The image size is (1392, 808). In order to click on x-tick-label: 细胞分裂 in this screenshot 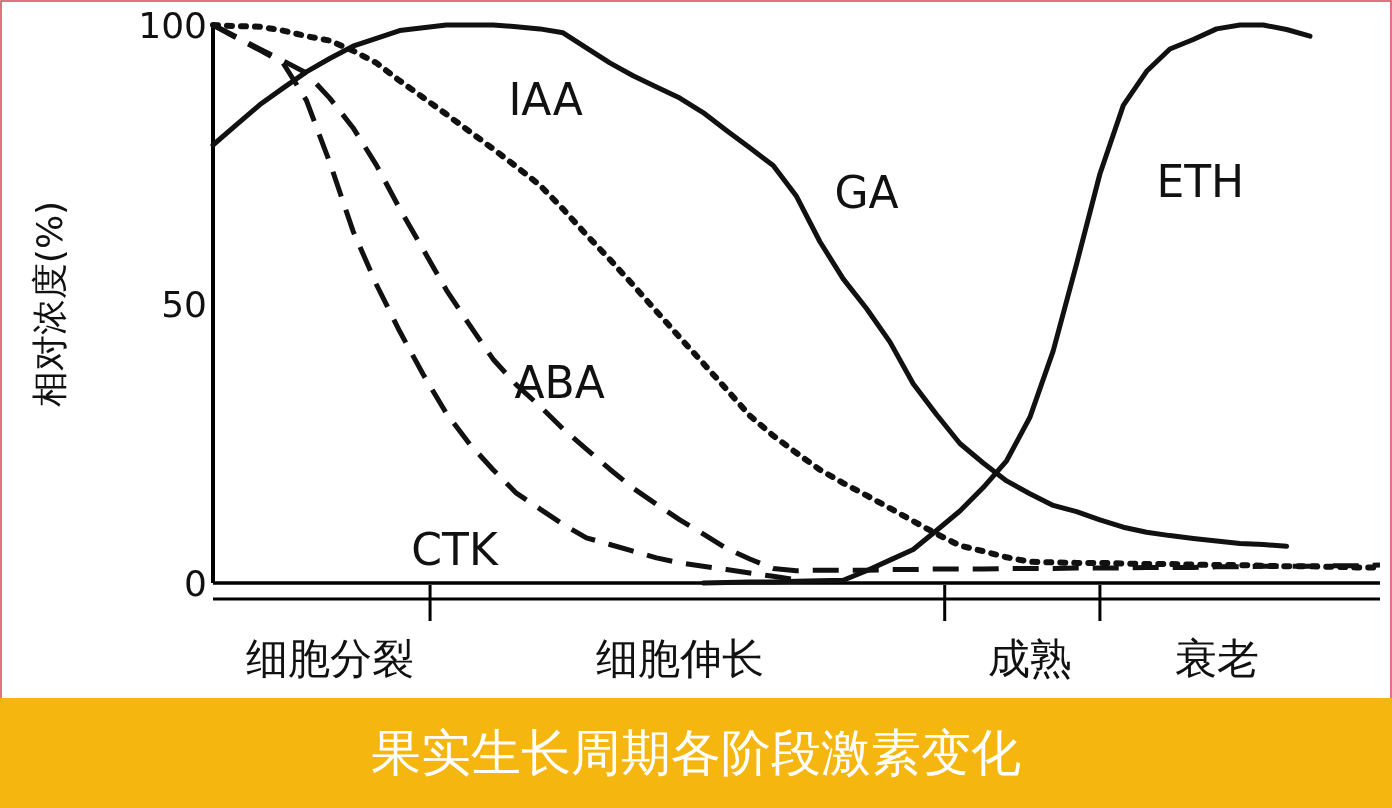, I will do `click(329, 658)`.